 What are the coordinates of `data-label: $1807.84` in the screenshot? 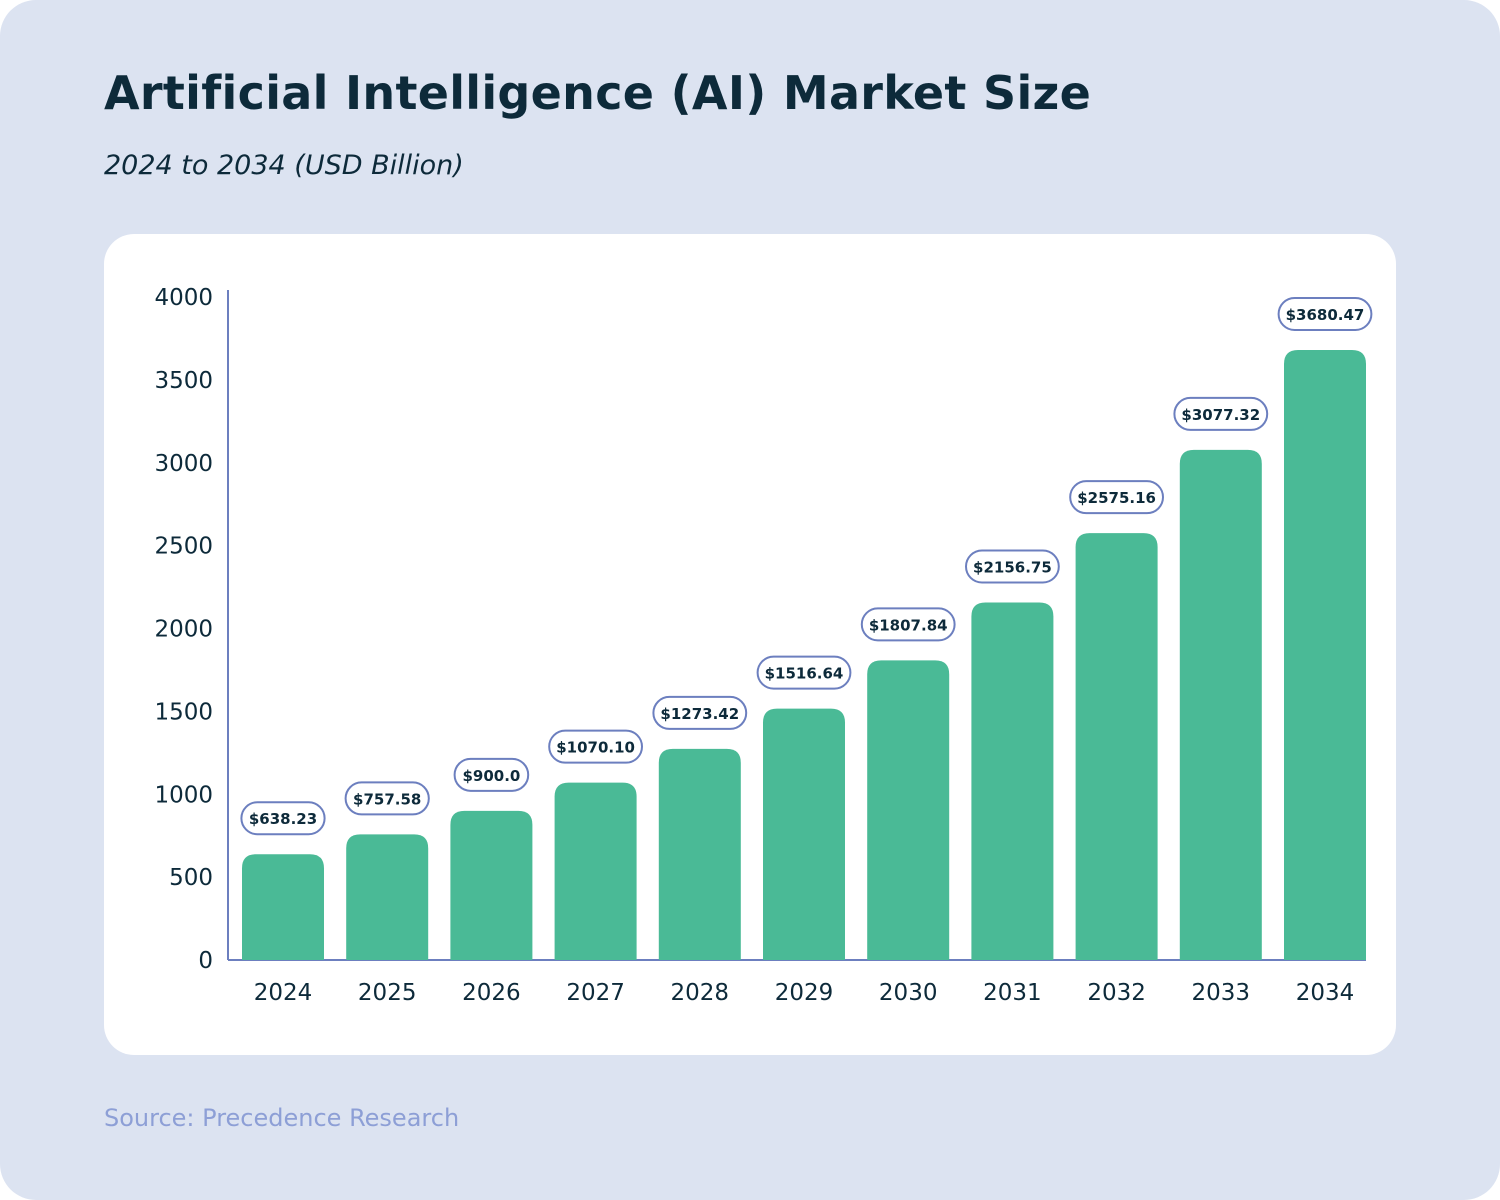 It's located at (908, 625).